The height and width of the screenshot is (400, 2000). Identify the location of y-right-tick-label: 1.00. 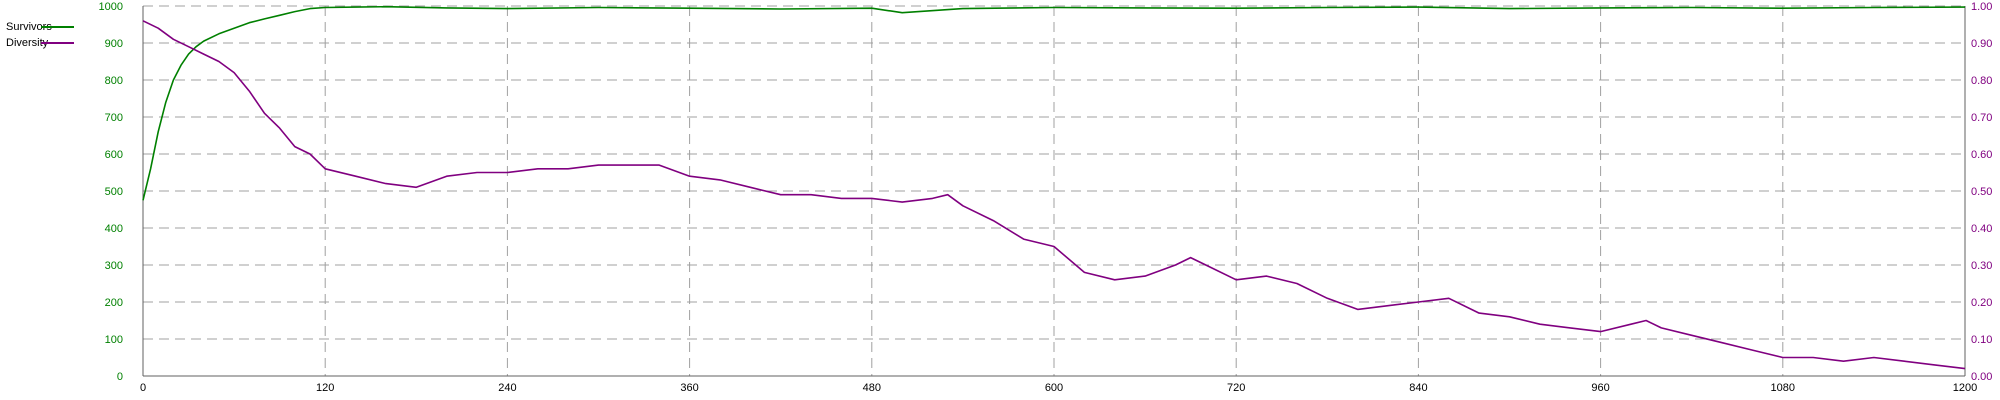
(1981, 7).